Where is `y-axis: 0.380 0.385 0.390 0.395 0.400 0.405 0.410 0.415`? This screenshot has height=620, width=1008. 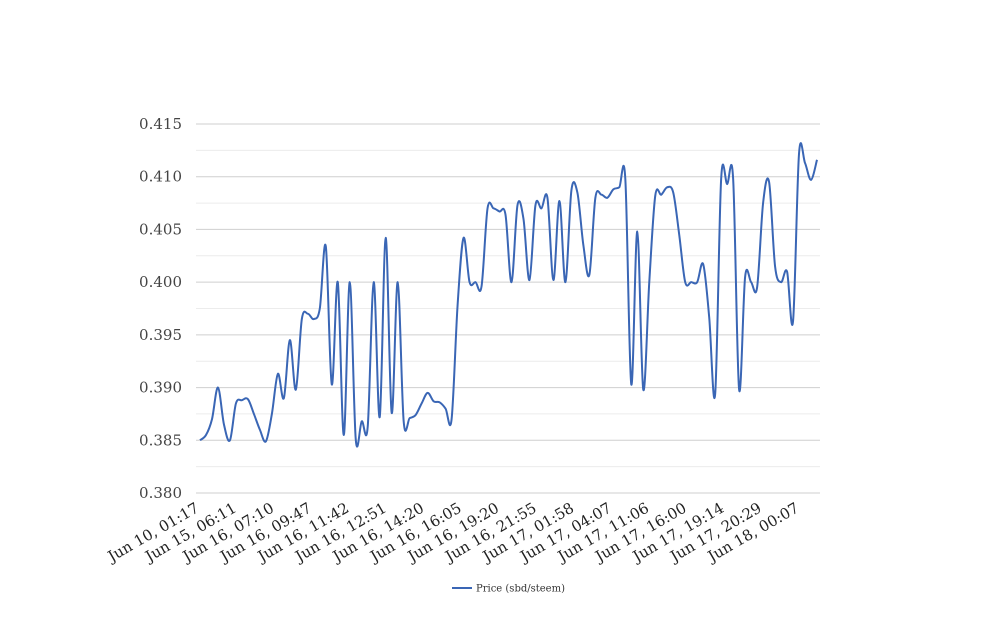
y-axis: 0.380 0.385 0.390 0.395 0.400 0.405 0.410 0.415 is located at coordinates (160, 308).